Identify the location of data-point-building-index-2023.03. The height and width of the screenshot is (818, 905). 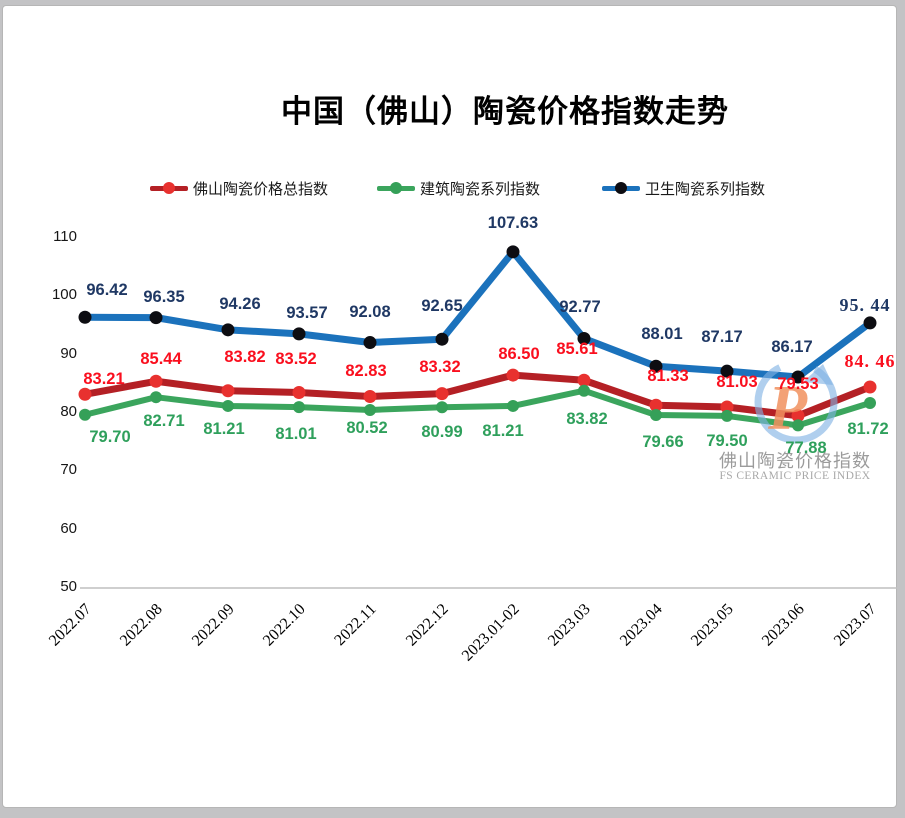
(584, 390).